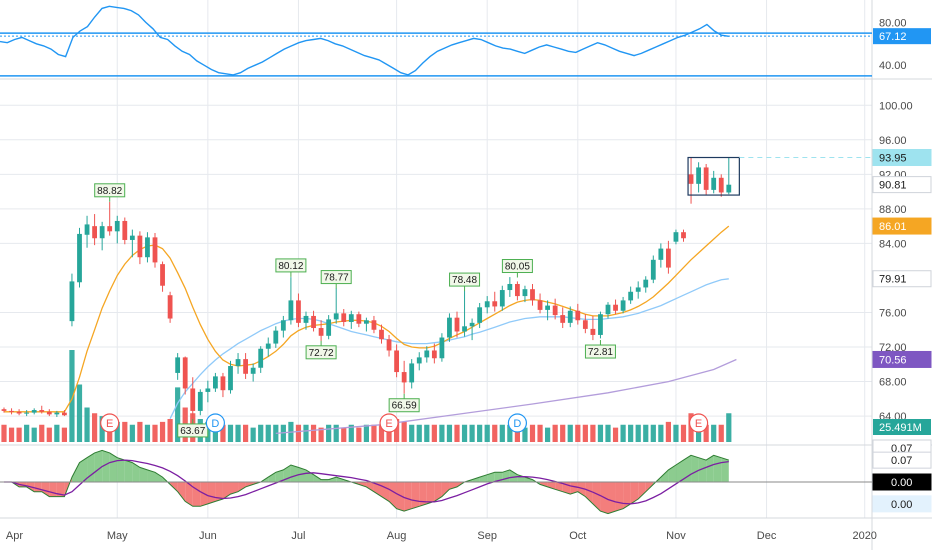 The width and height of the screenshot is (932, 555). I want to click on time-axis: Apr May Jun Jul Aug Sep Oct Nov Dec 2020, so click(441, 536).